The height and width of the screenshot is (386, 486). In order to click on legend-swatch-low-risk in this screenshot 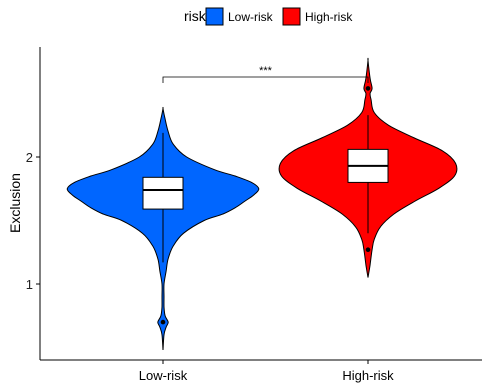, I will do `click(214, 16)`.